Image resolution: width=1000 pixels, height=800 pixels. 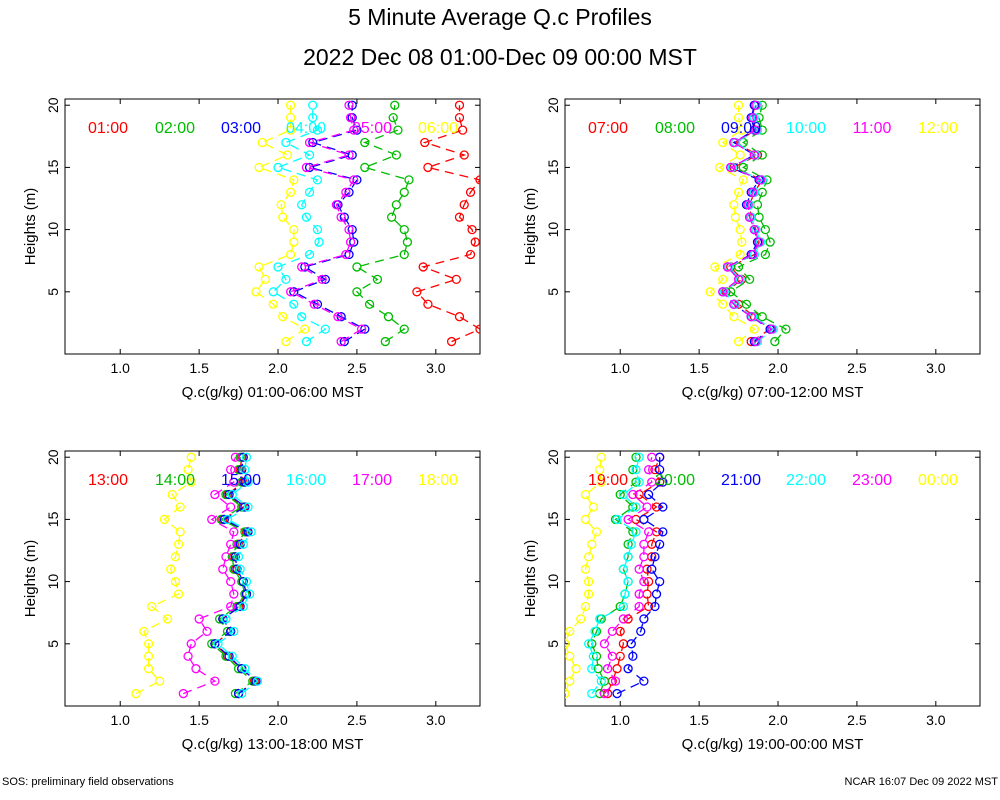 I want to click on y-tick-label: 20, so click(x=553, y=105).